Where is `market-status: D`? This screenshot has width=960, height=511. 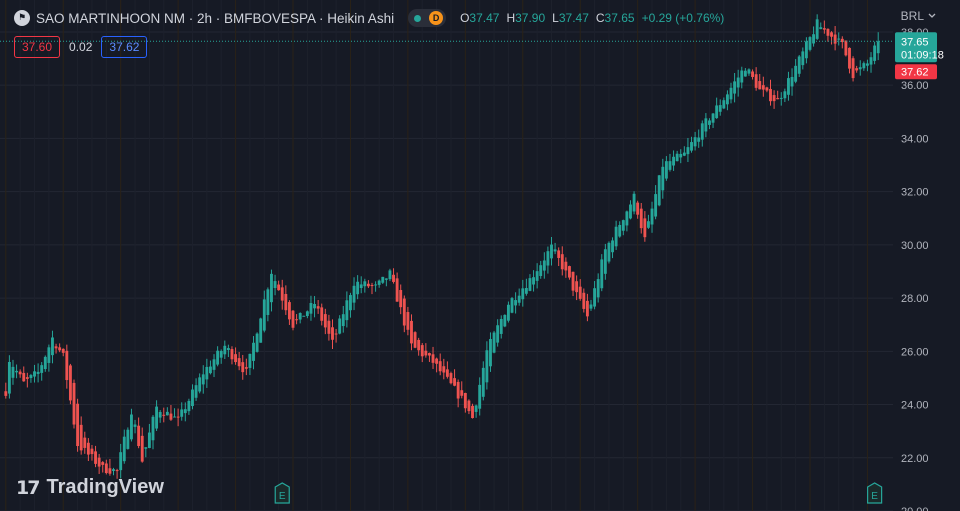
market-status: D is located at coordinates (427, 18).